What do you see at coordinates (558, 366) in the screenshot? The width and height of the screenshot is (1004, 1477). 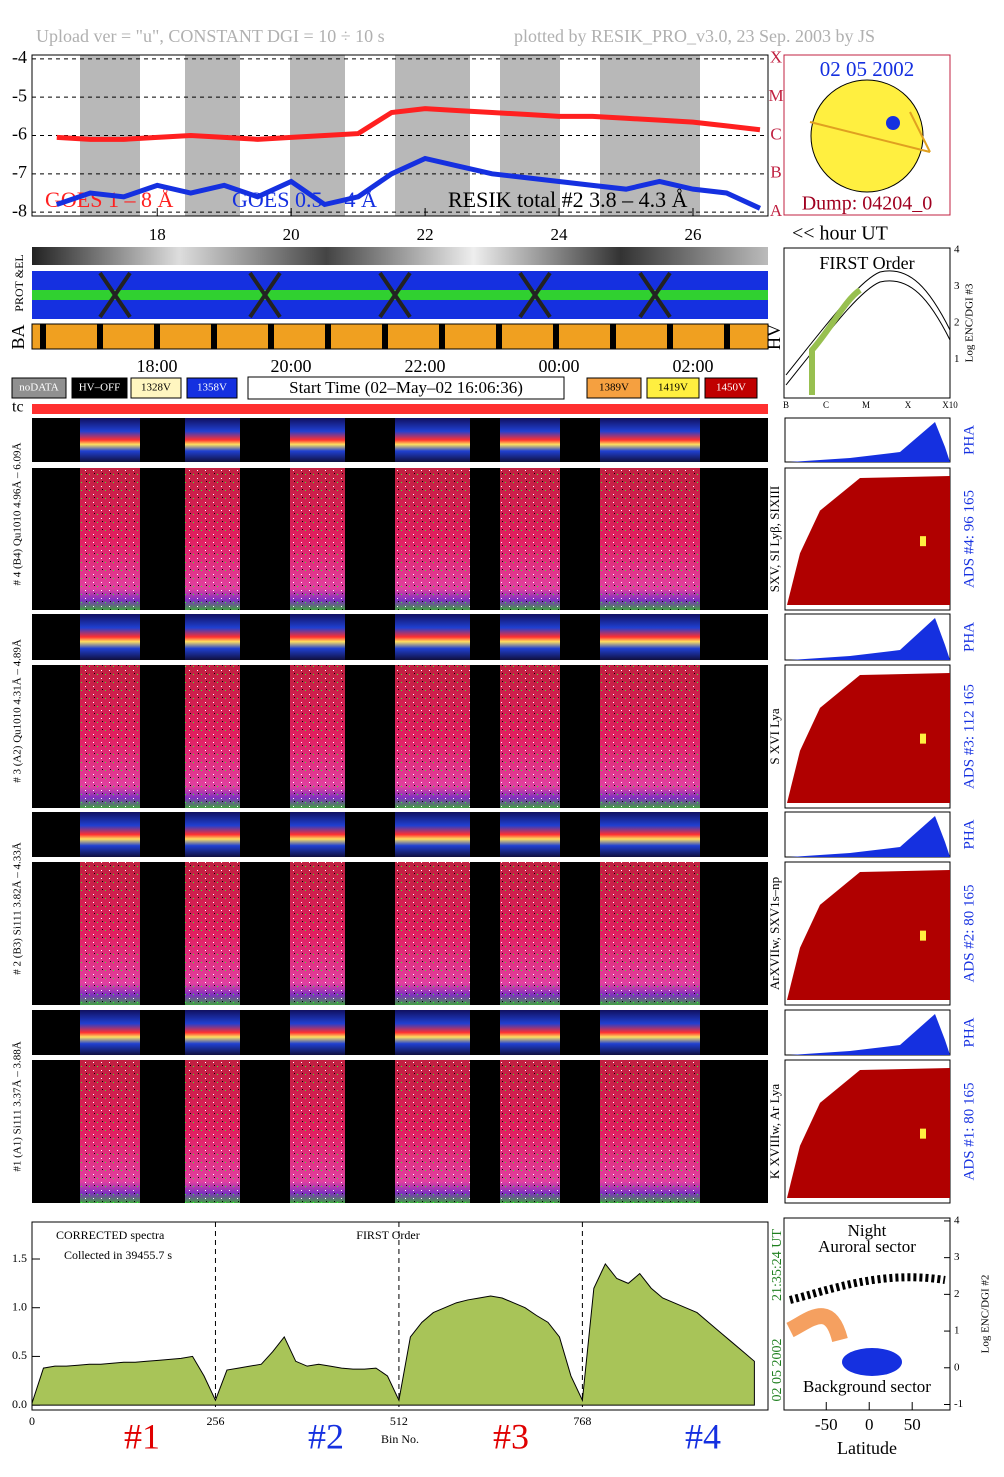 I see `time-label: 00:00` at bounding box center [558, 366].